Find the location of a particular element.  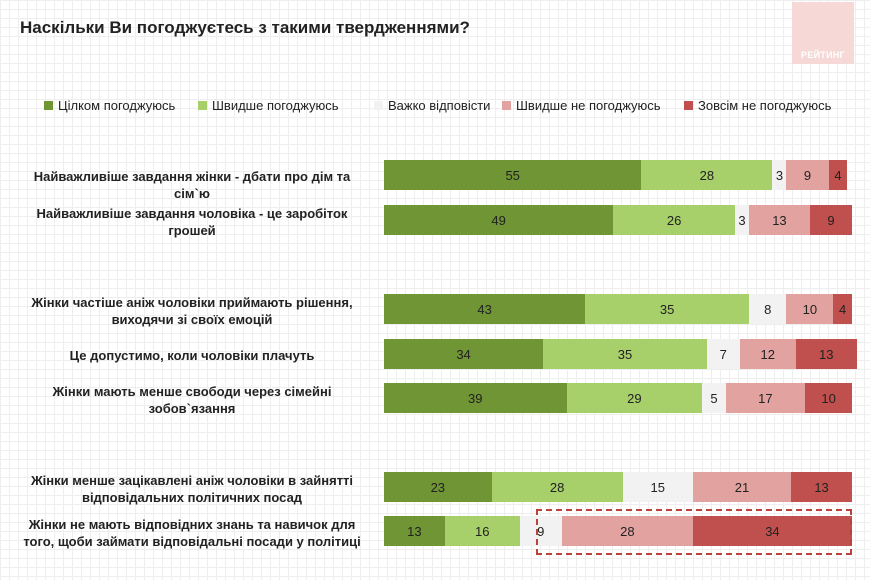

bar-segment: 16 is located at coordinates (482, 531).